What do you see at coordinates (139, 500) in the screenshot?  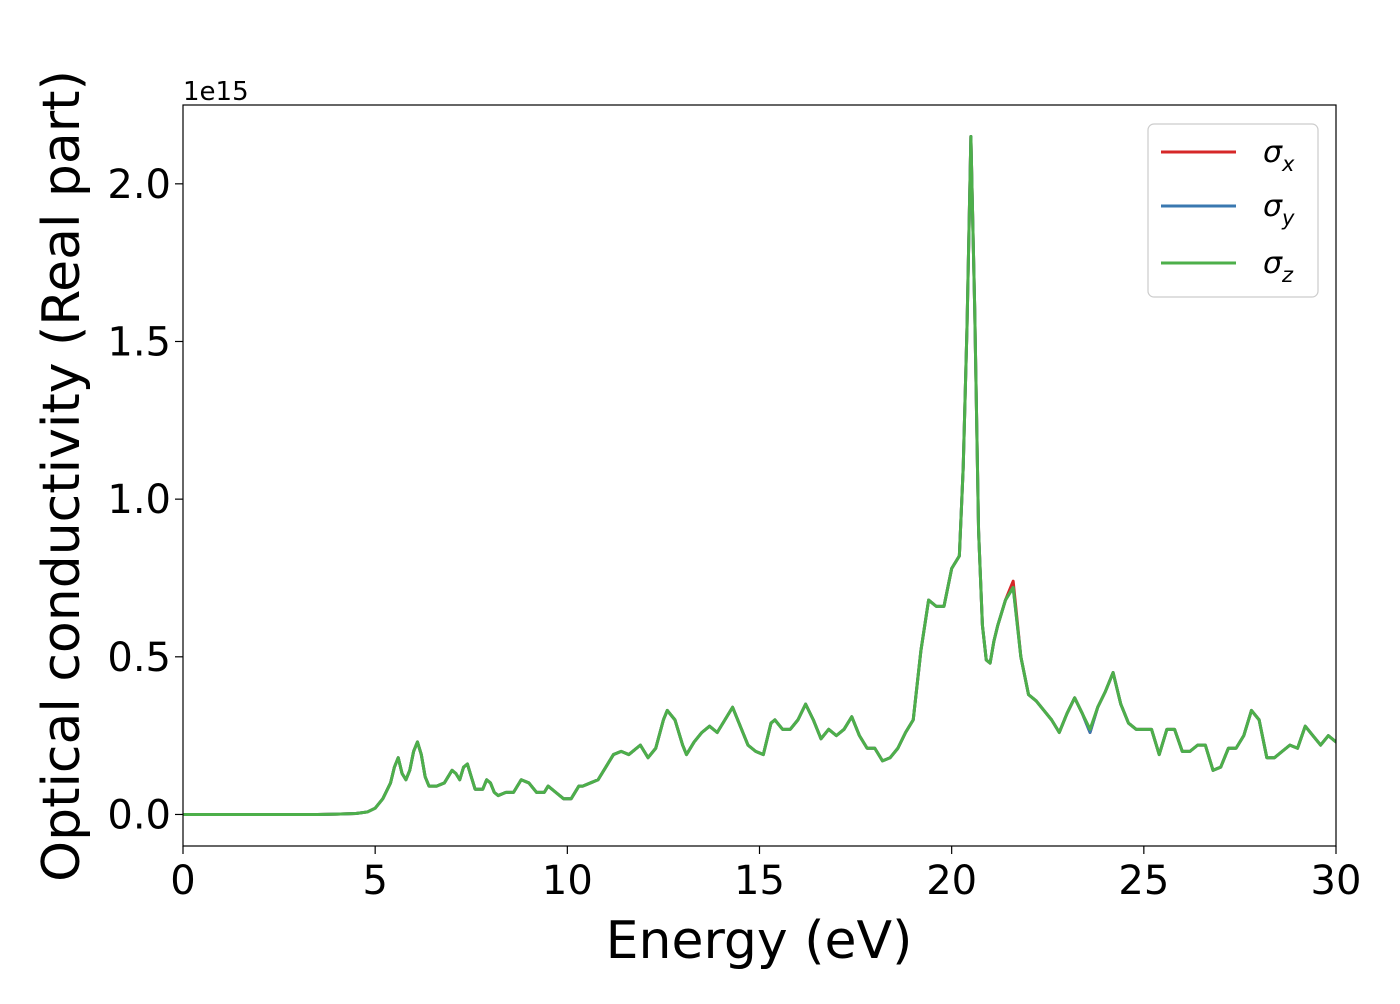 I see `y-tick-label: 1.0` at bounding box center [139, 500].